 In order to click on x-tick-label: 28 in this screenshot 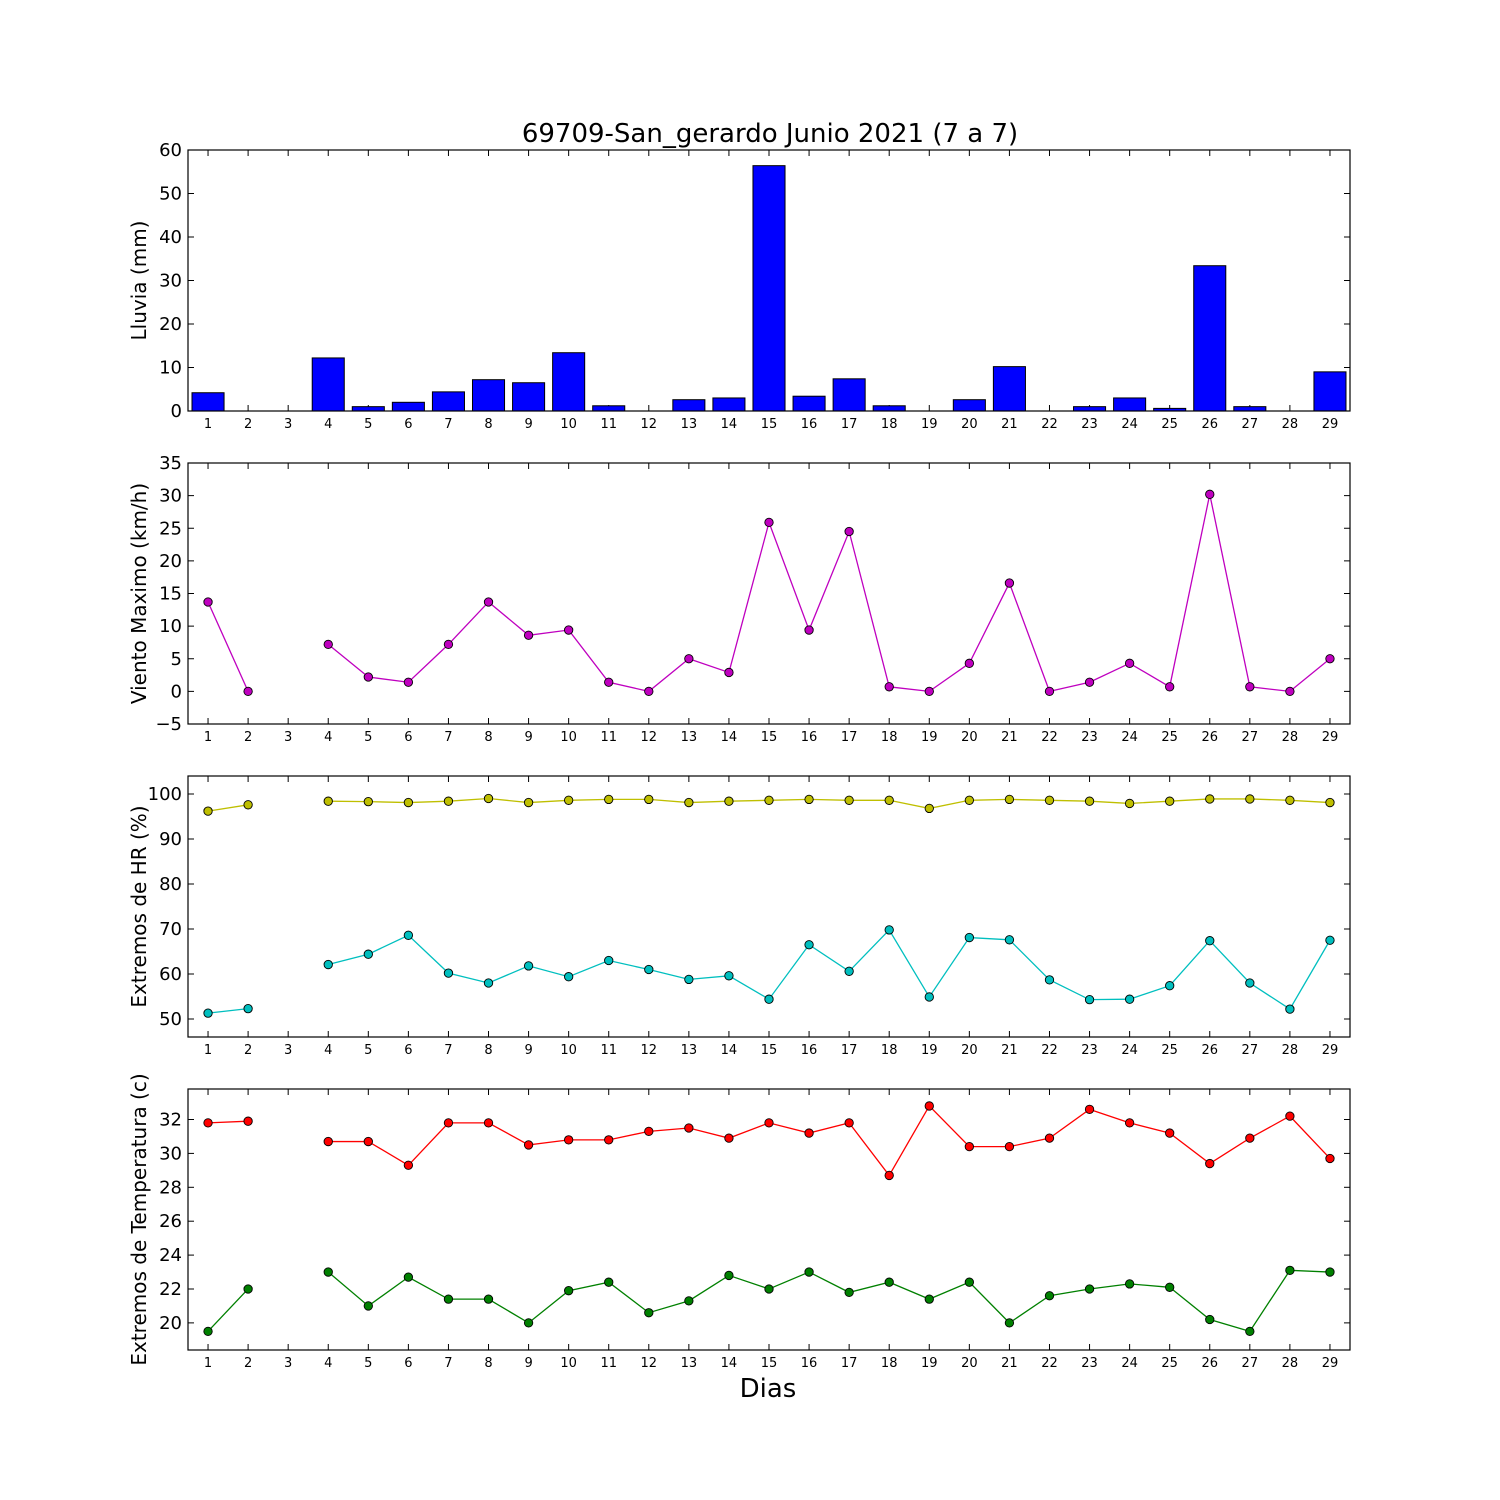, I will do `click(1290, 737)`.